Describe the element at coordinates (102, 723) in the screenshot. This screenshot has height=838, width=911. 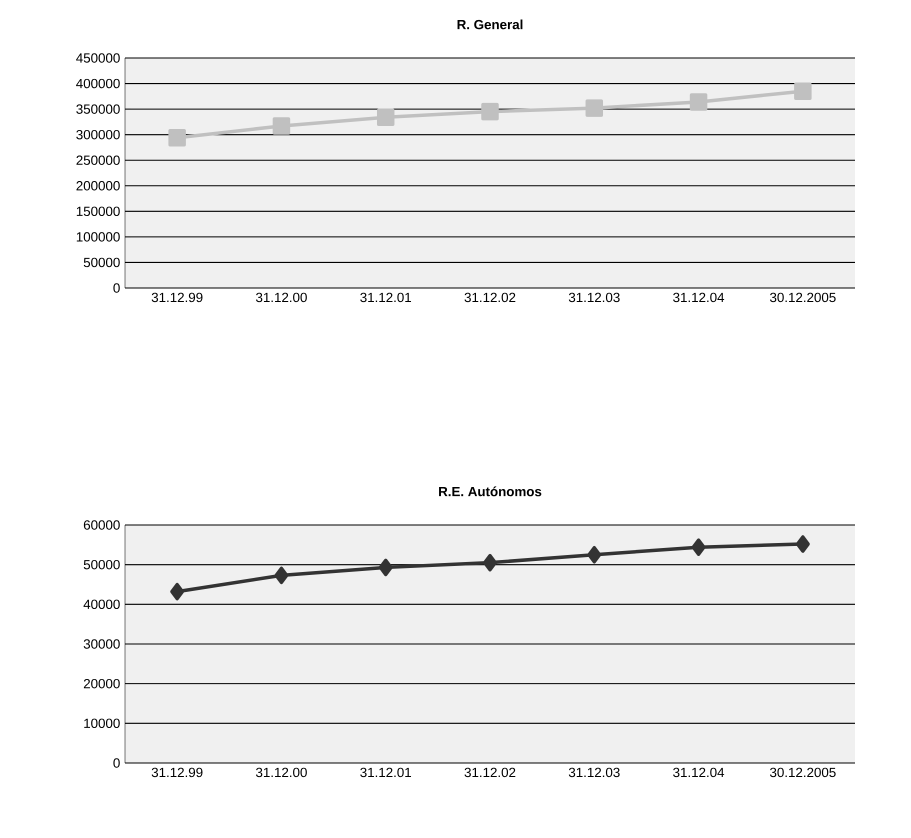
I see `y-tick-label: 10000` at that location.